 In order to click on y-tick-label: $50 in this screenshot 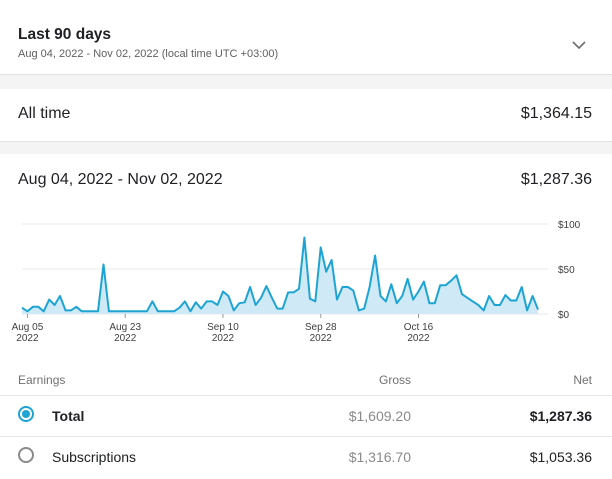, I will do `click(566, 270)`.